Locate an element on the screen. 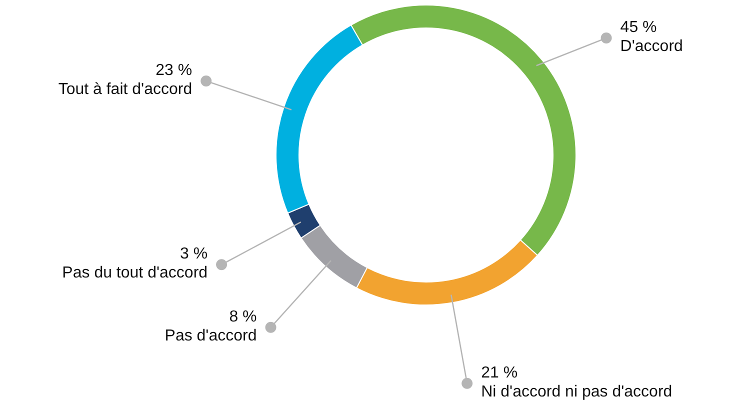  slice-label: D'accord is located at coordinates (651, 46).